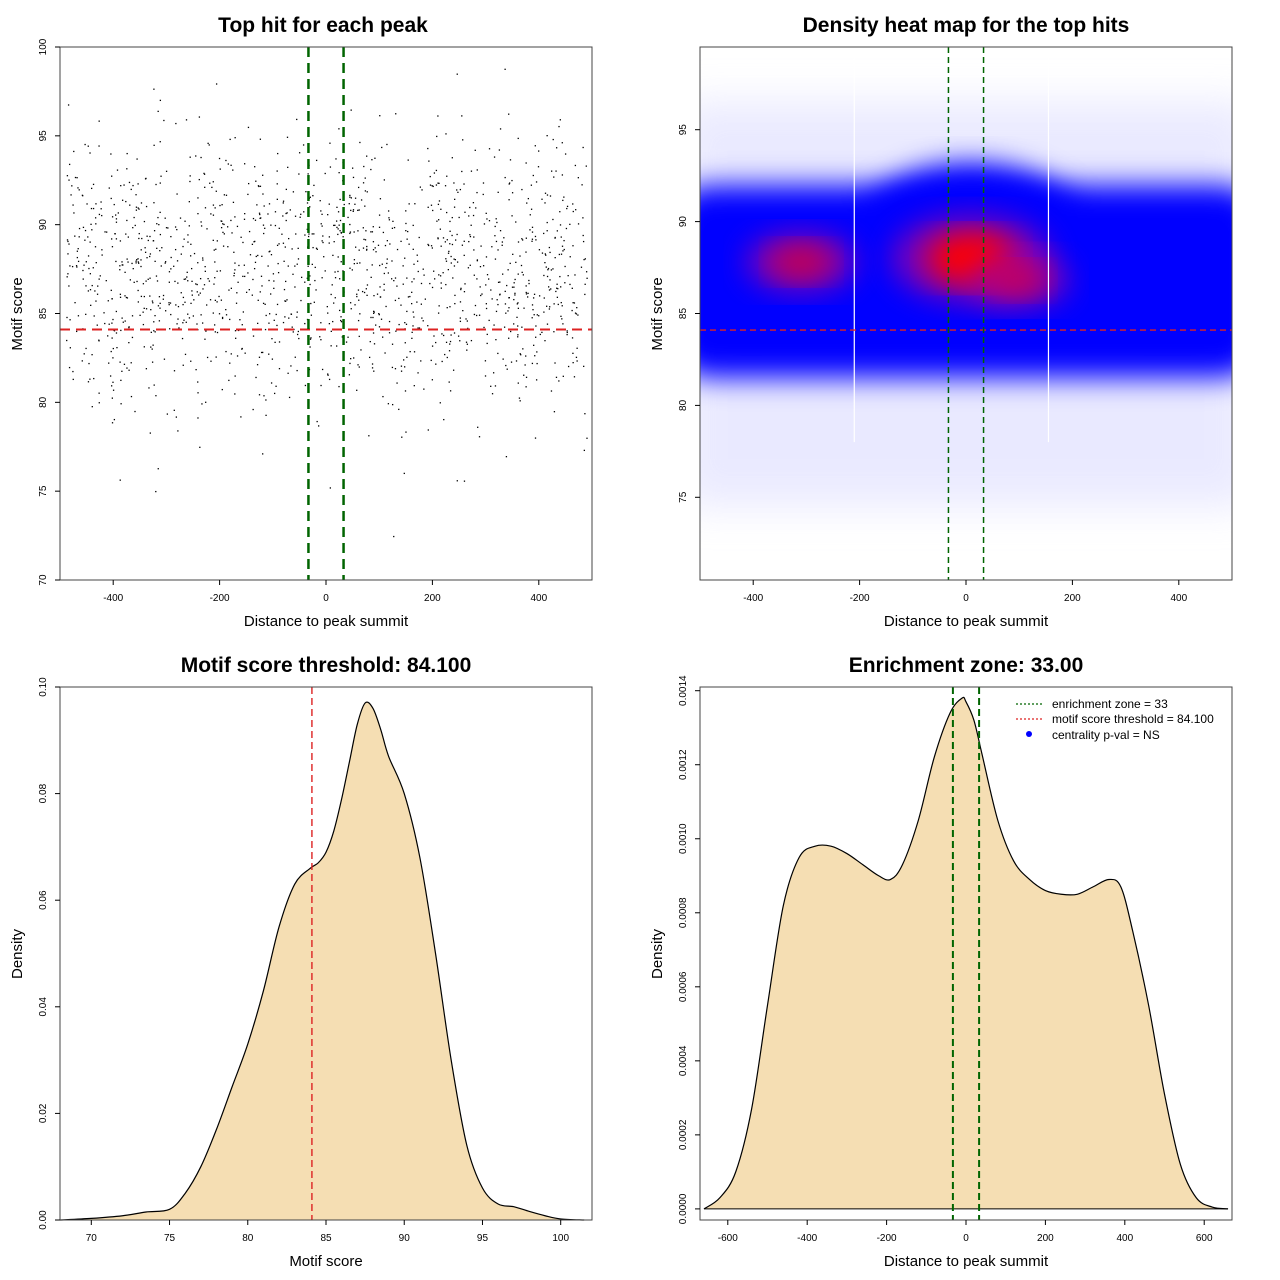 This screenshot has width=1280, height=1280. What do you see at coordinates (43, 491) in the screenshot?
I see `y-tick-label: 75` at bounding box center [43, 491].